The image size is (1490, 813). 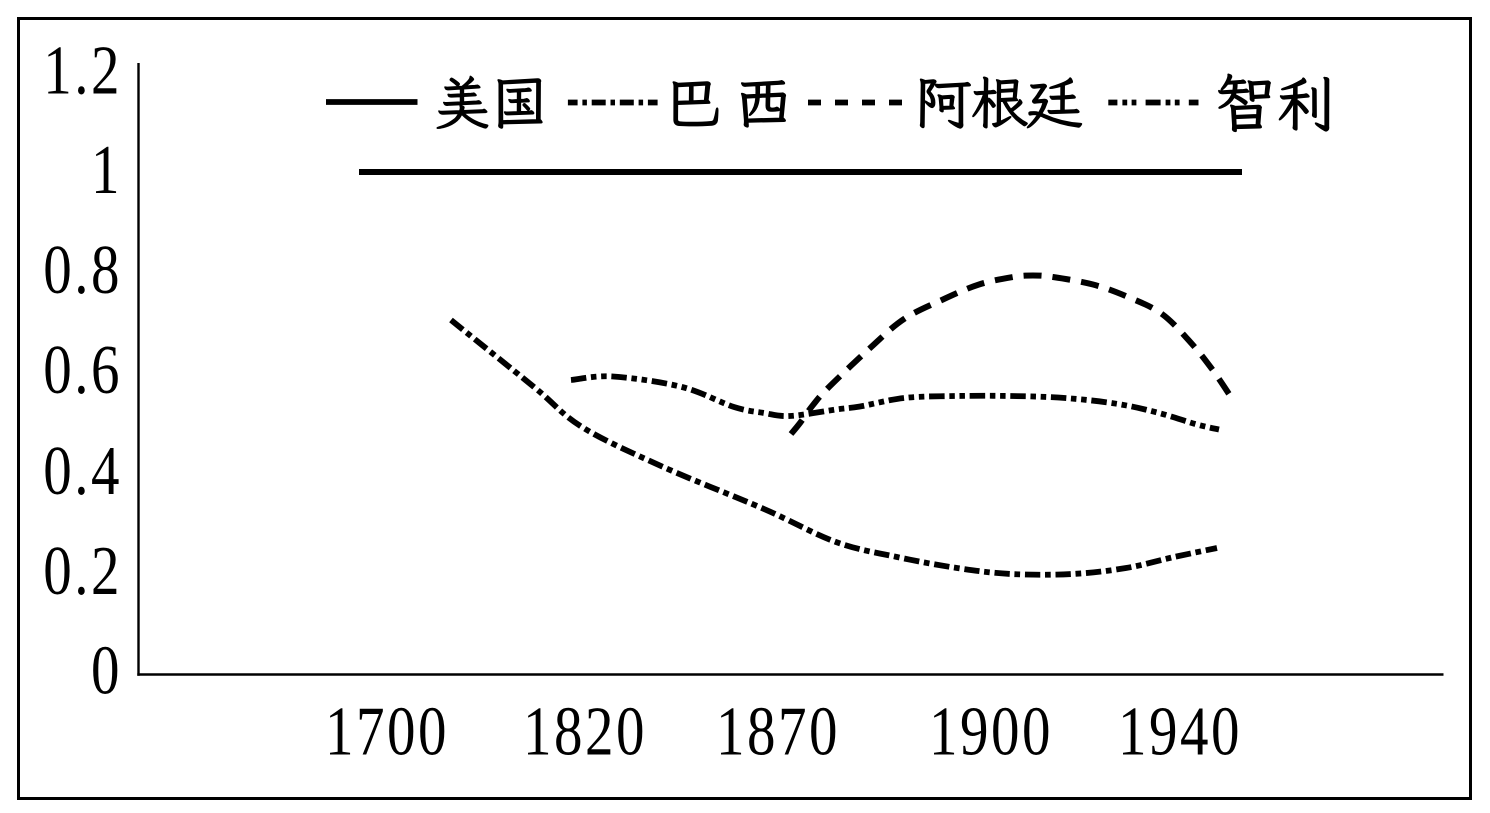 What do you see at coordinates (82, 471) in the screenshot?
I see `svg-text: 0.4` at bounding box center [82, 471].